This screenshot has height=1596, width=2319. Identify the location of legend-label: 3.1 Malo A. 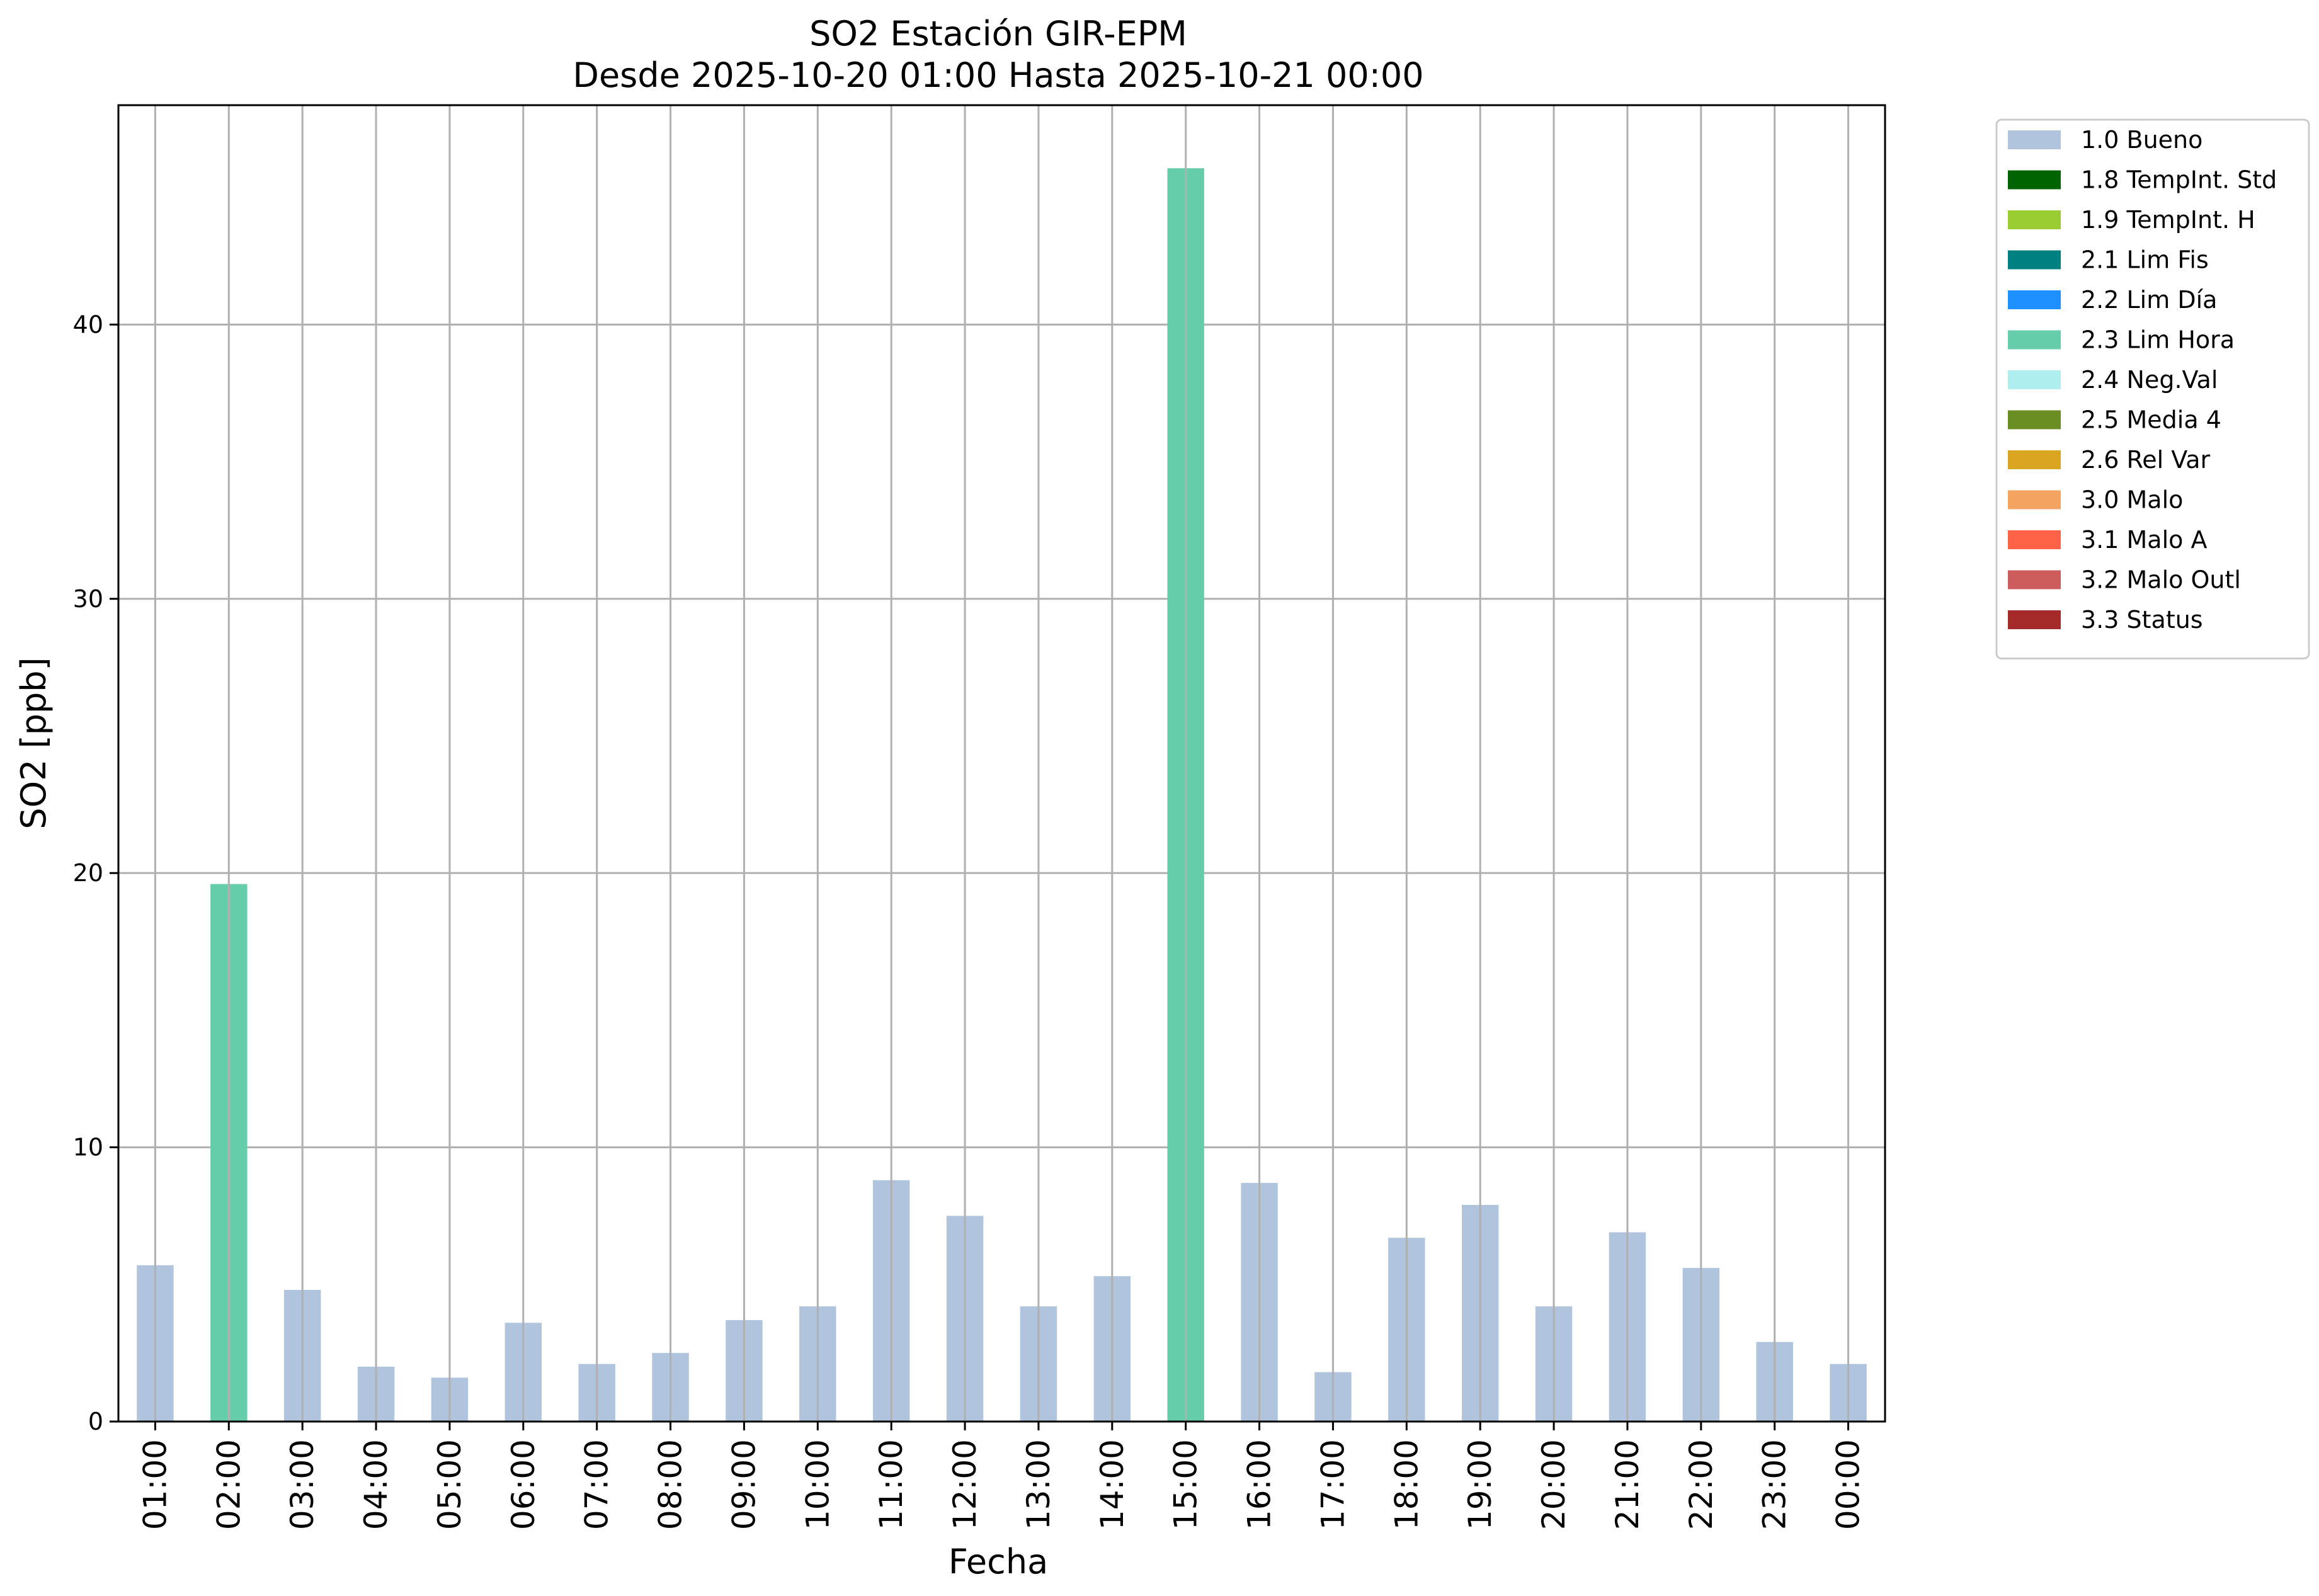
(2144, 540).